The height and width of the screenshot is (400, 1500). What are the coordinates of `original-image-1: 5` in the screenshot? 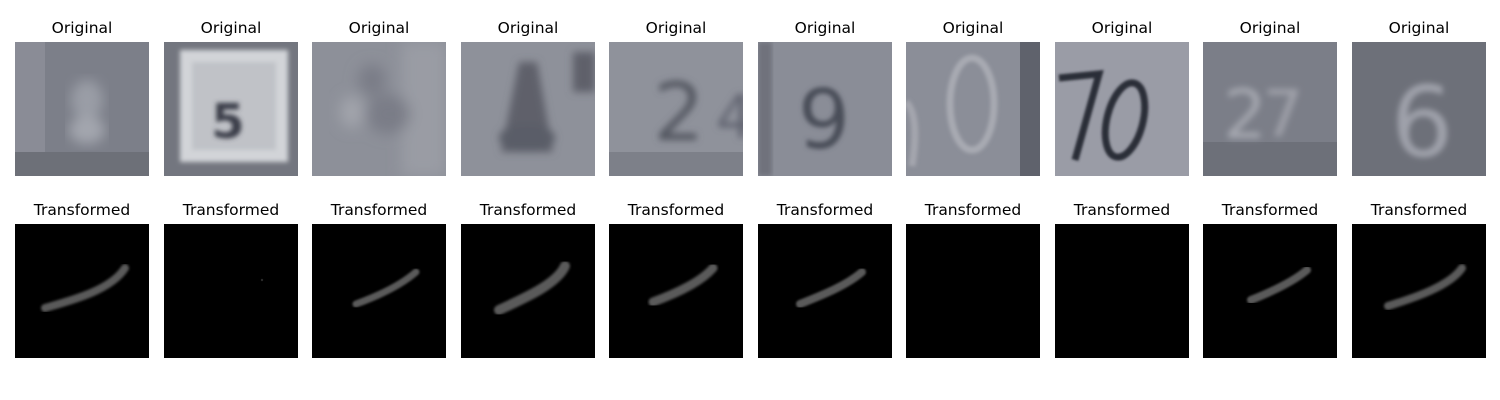 It's located at (231, 109).